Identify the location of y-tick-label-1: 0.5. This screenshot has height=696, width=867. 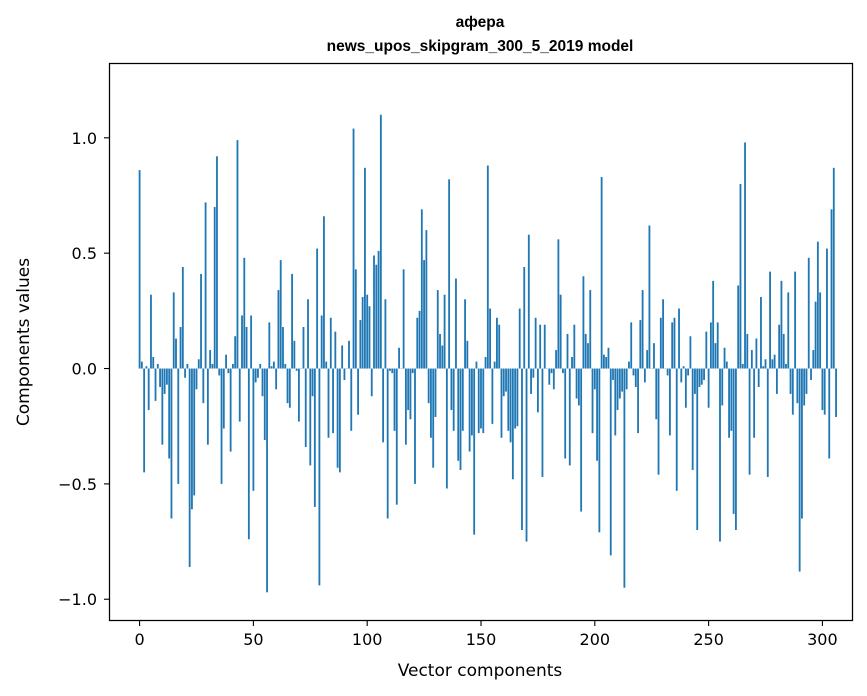
(84, 253).